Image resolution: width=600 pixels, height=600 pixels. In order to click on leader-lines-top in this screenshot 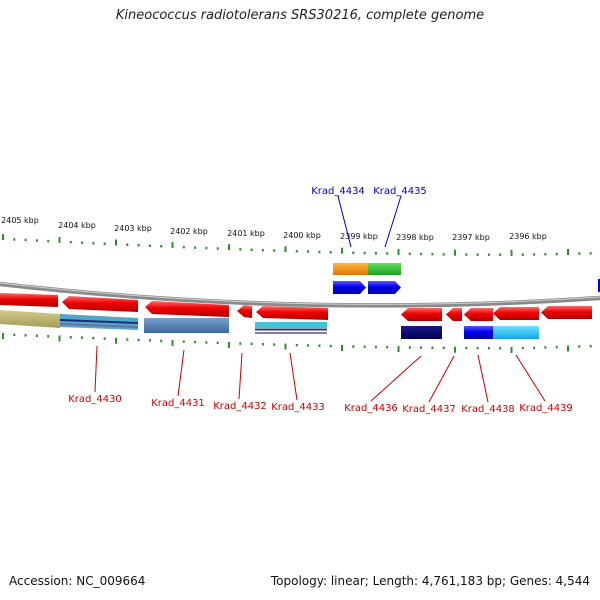, I will do `click(369, 221)`.